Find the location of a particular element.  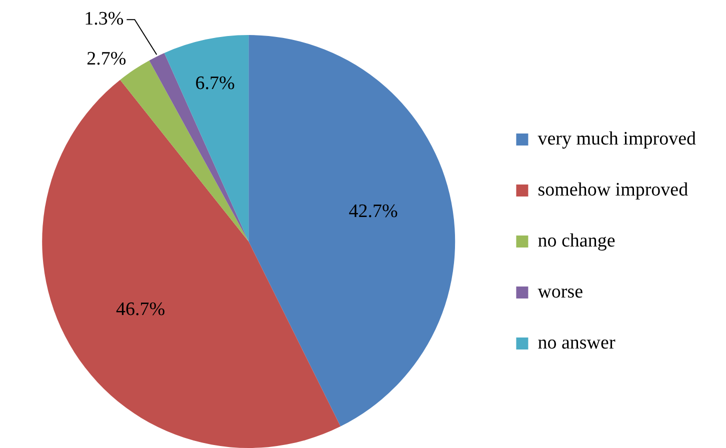

data-label: 2.7% is located at coordinates (106, 59).